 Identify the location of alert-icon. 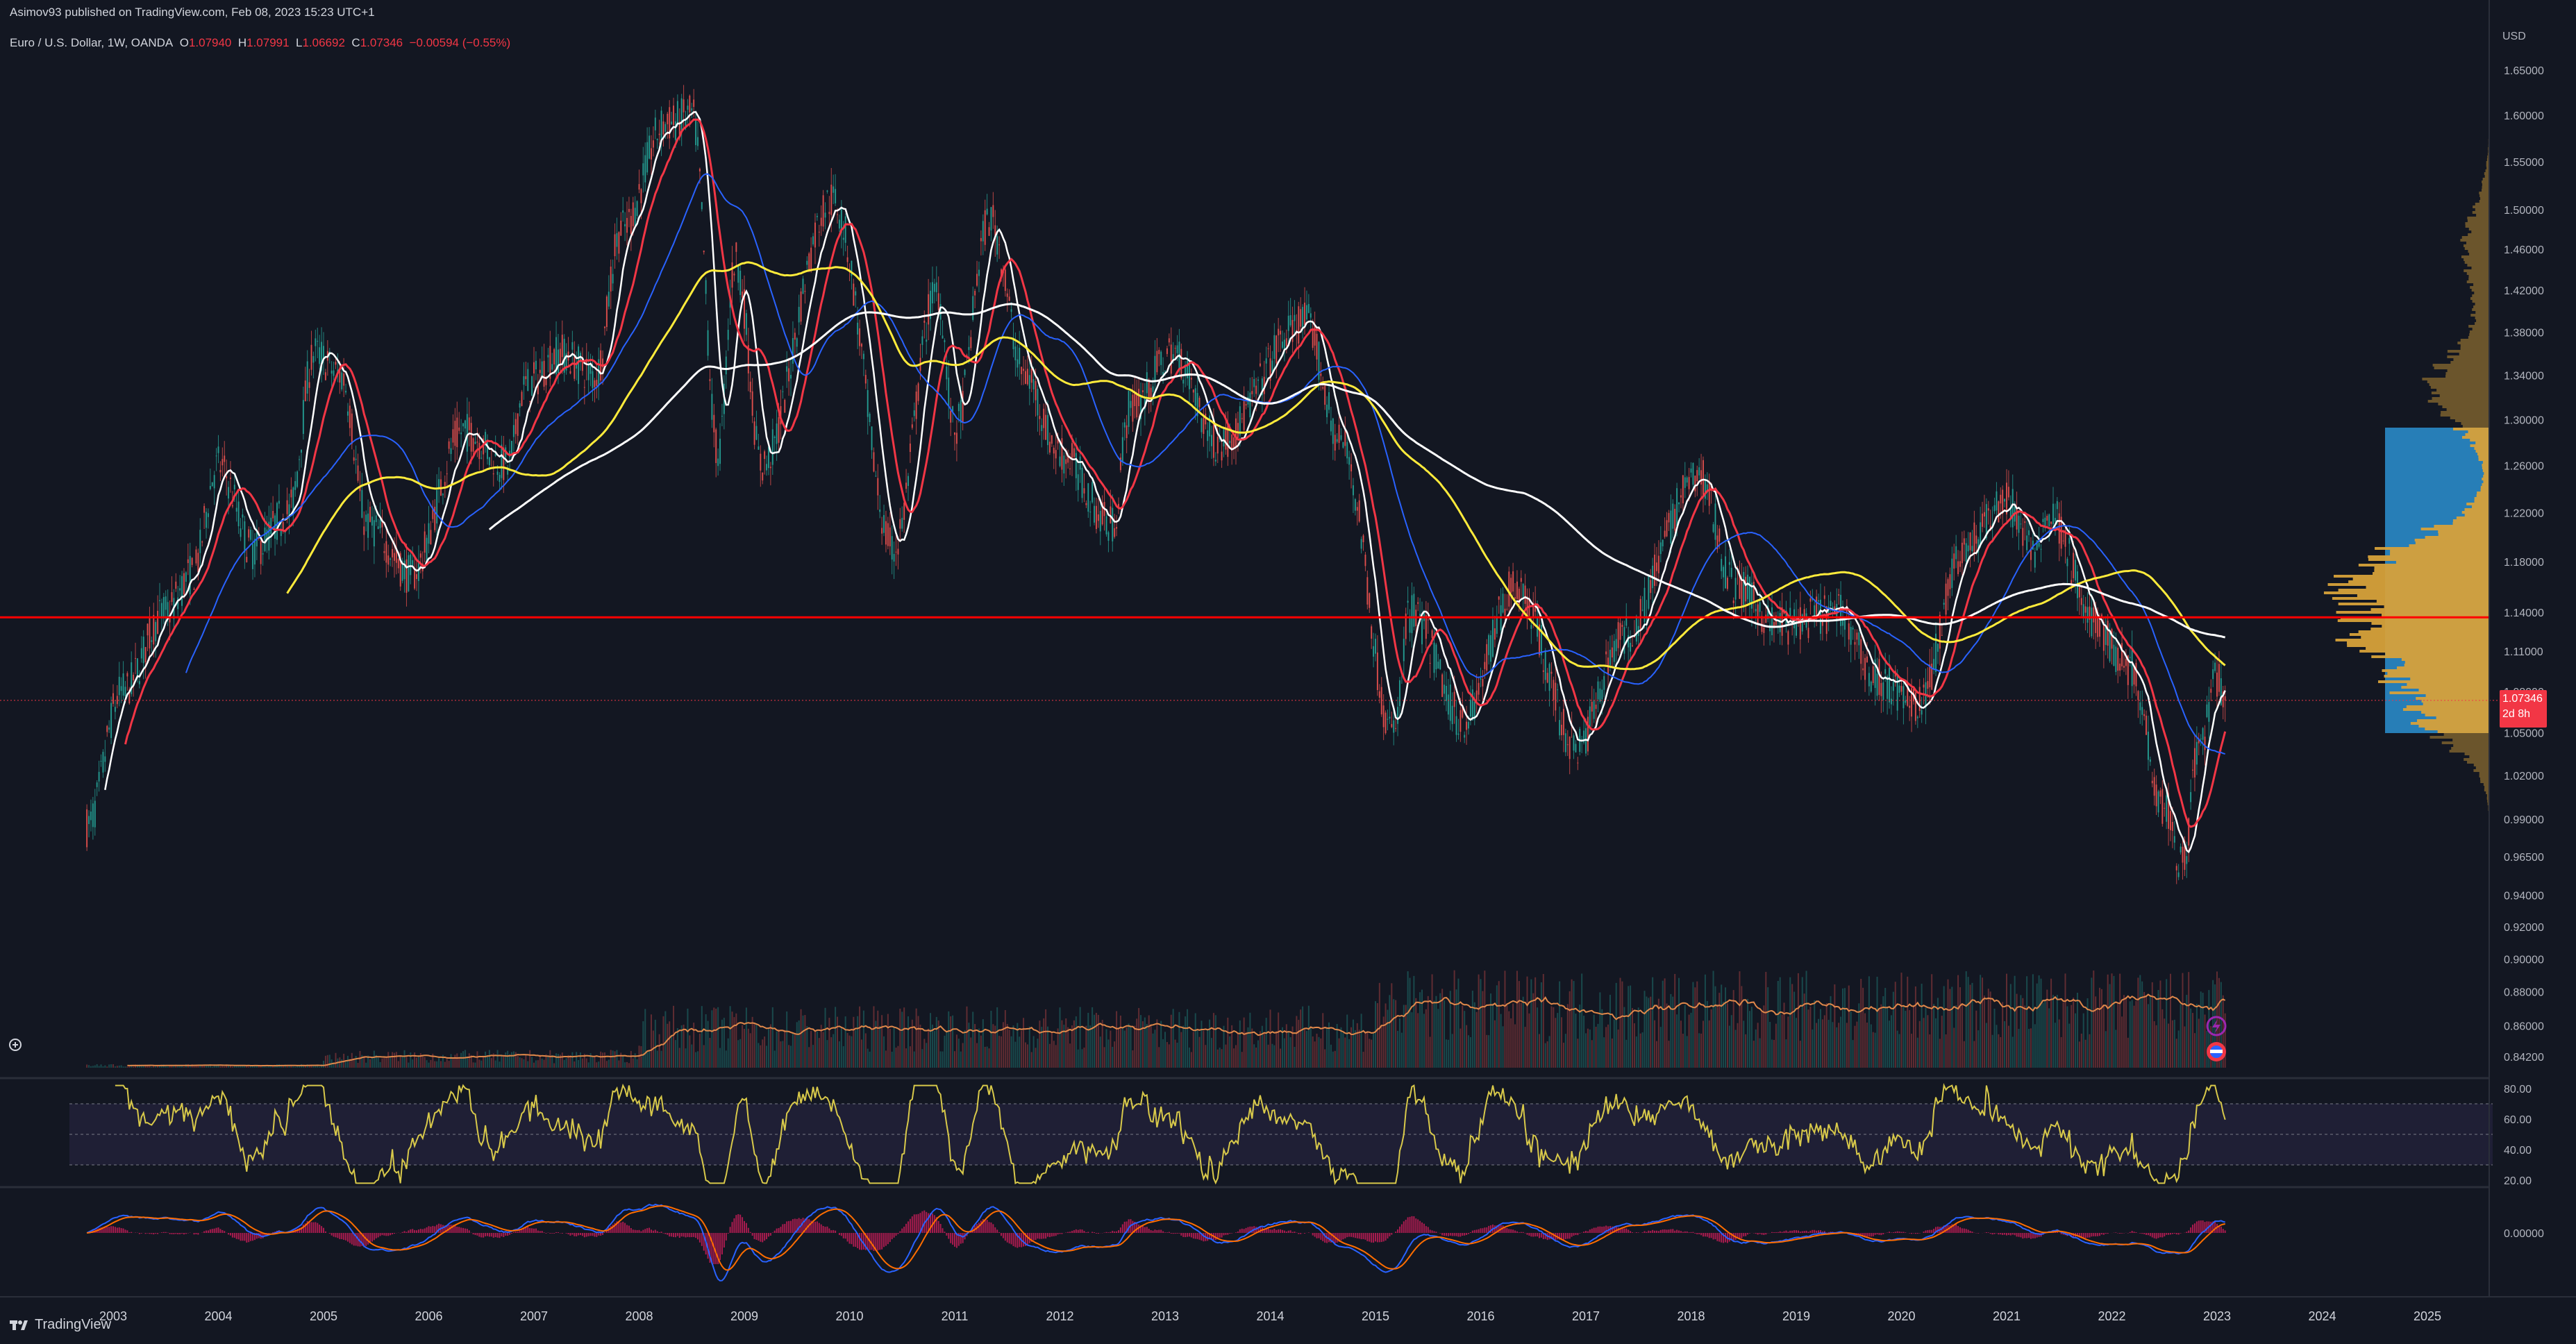
(2216, 1026).